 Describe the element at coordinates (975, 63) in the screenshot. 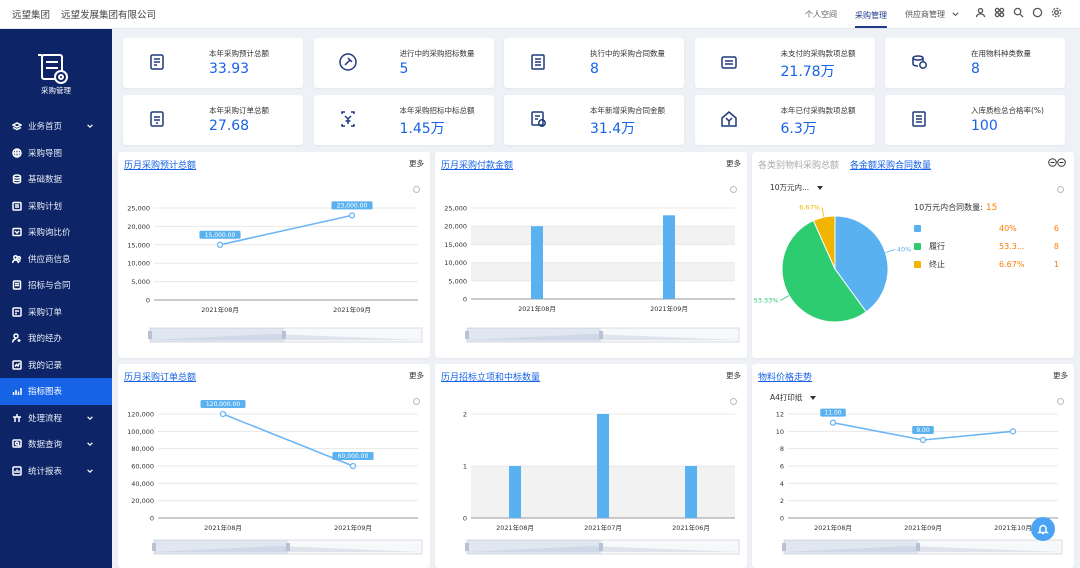

I see `kpi-material-types: 在用物料种类数量 8` at that location.